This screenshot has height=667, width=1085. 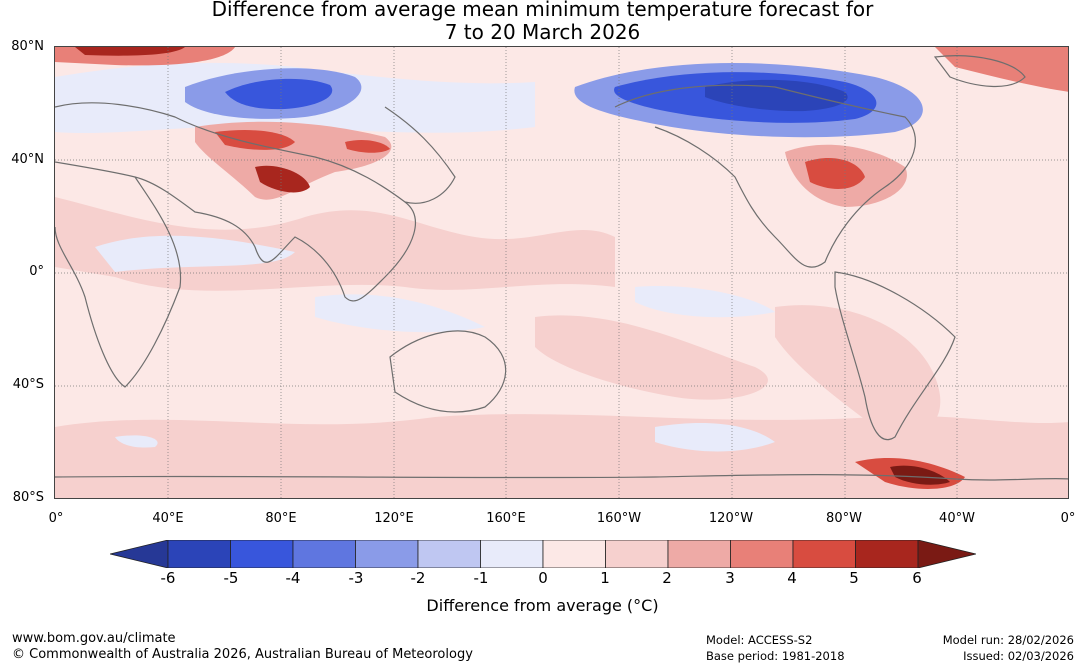 I want to click on lat-label-40s: 40°S, so click(x=28, y=384).